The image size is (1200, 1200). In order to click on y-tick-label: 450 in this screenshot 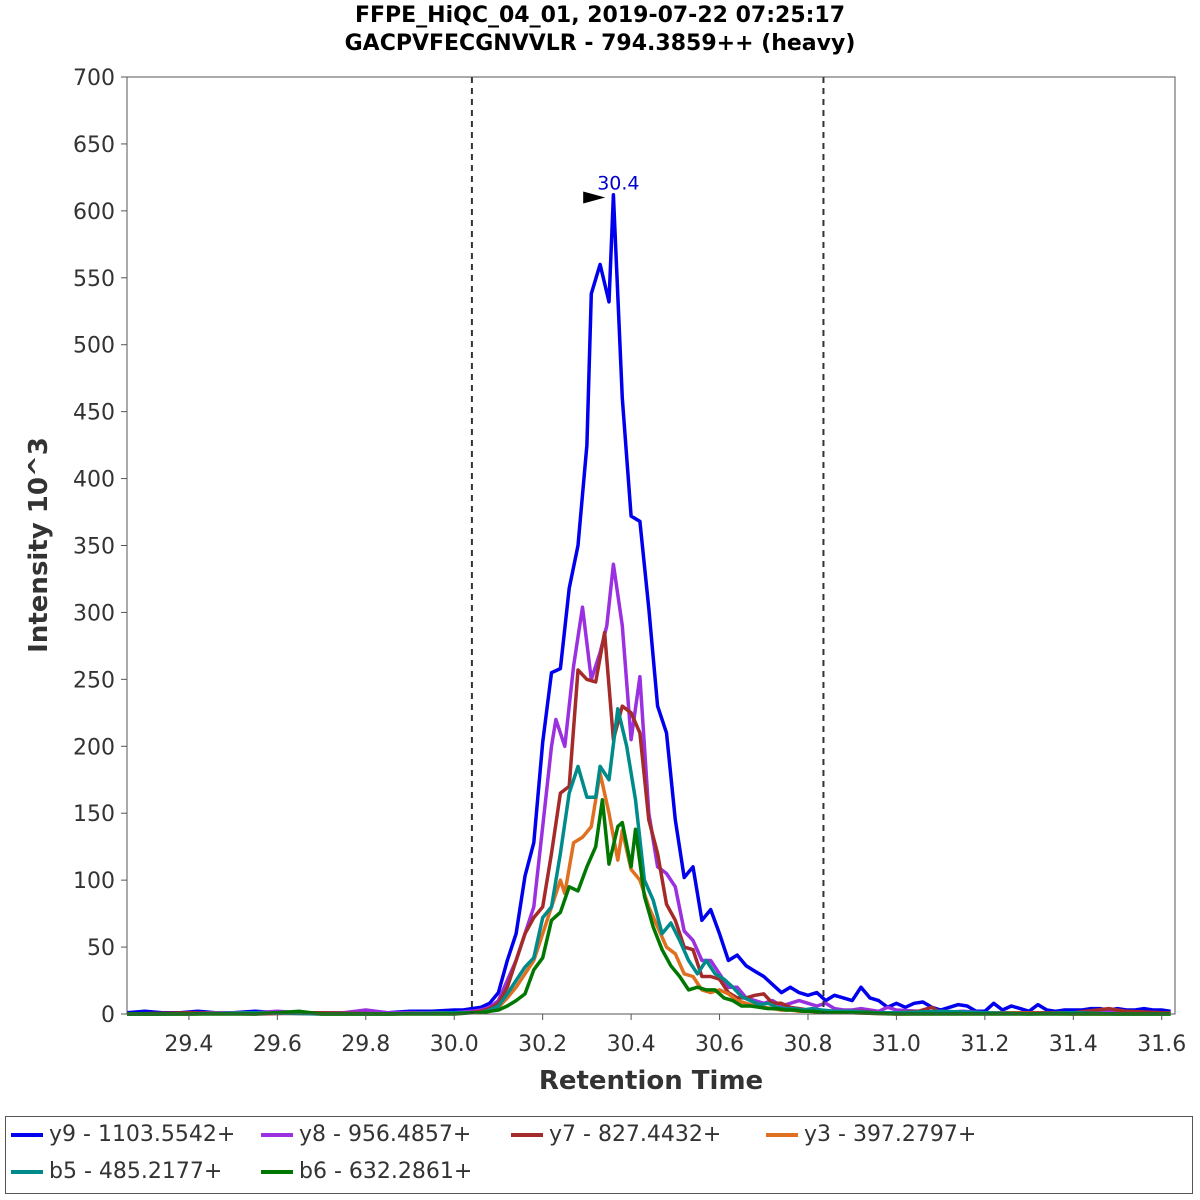, I will do `click(94, 413)`.